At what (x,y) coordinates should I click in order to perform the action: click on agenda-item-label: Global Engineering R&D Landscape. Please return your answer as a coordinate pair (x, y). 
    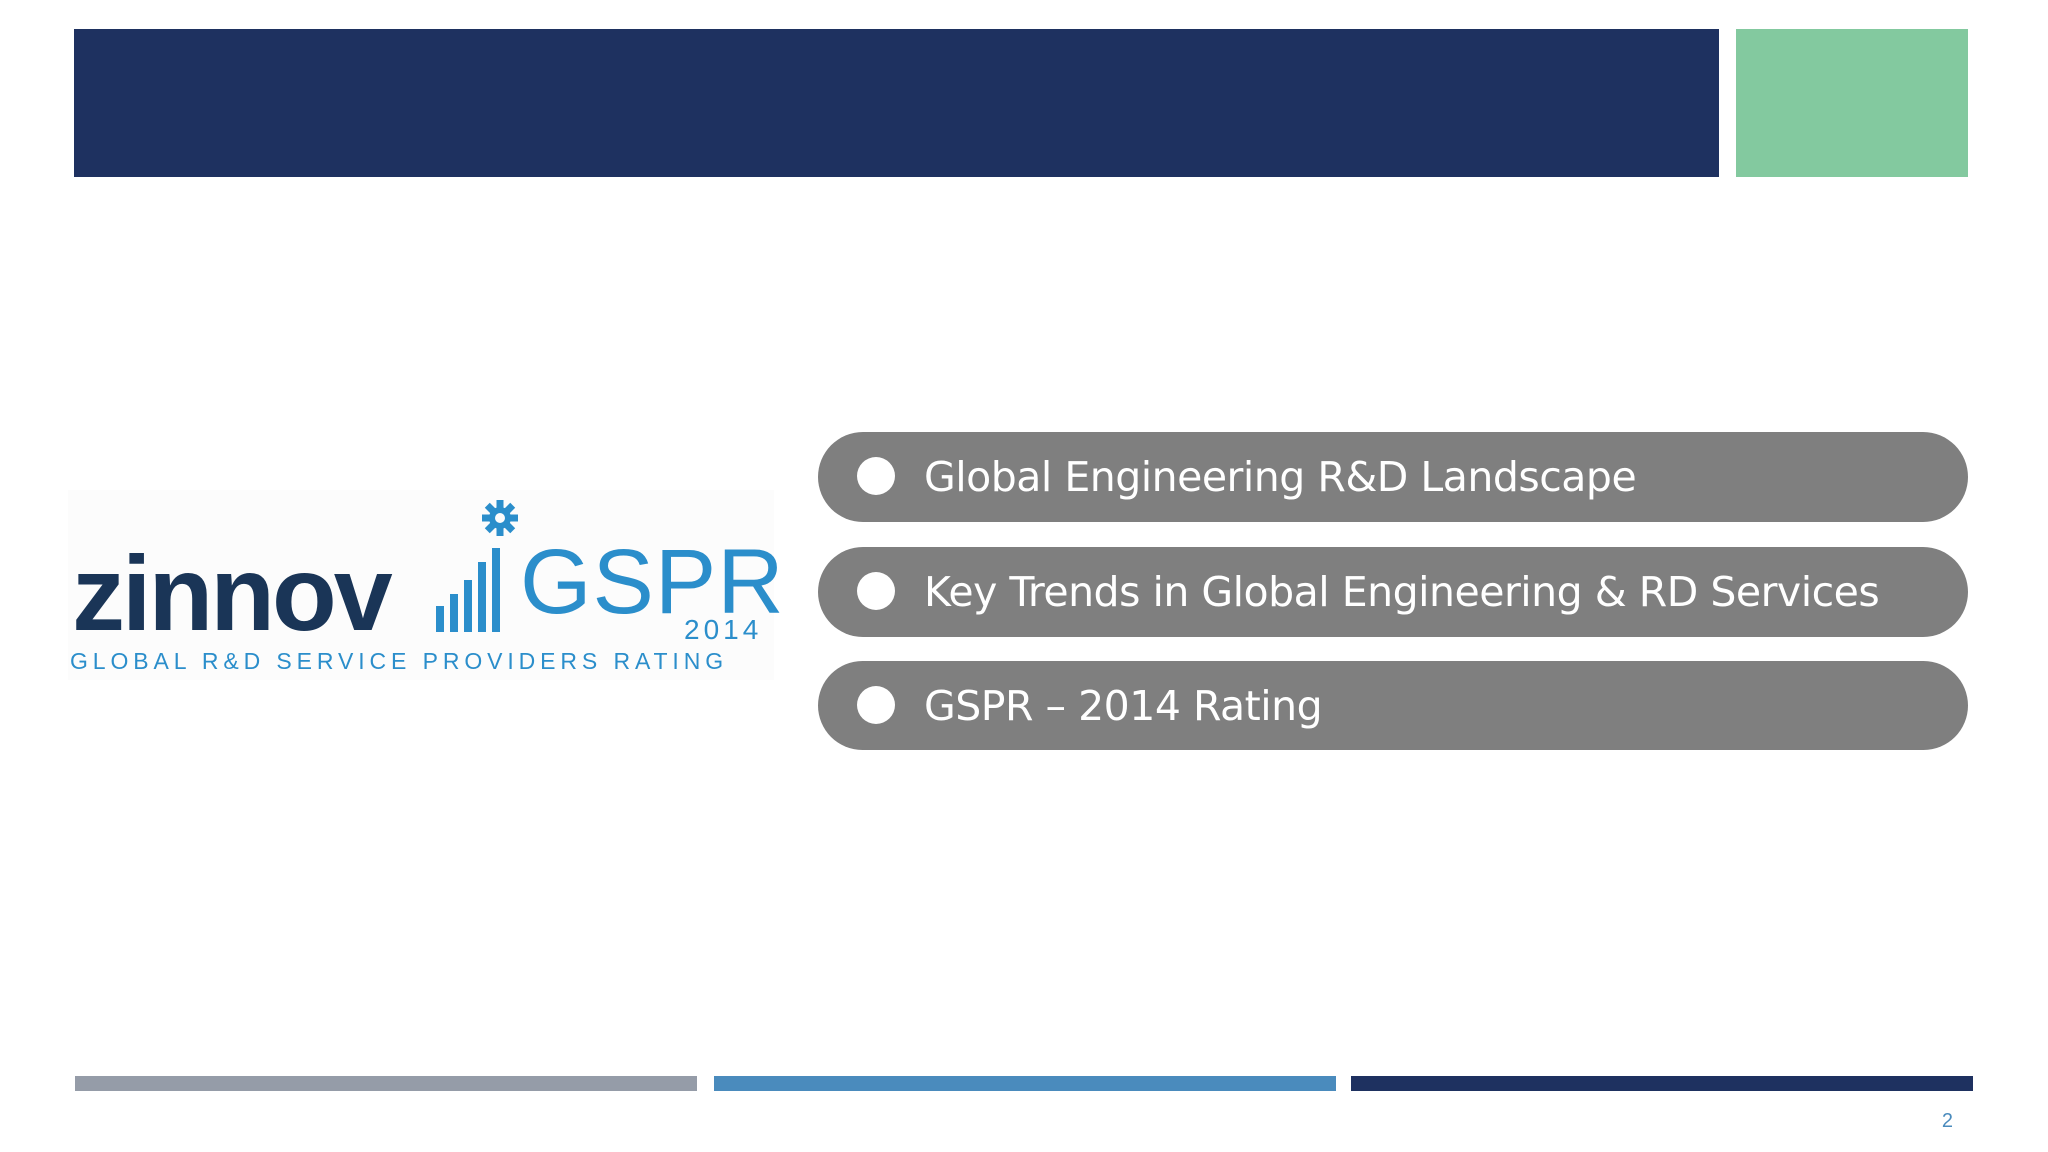
    Looking at the image, I should click on (1280, 477).